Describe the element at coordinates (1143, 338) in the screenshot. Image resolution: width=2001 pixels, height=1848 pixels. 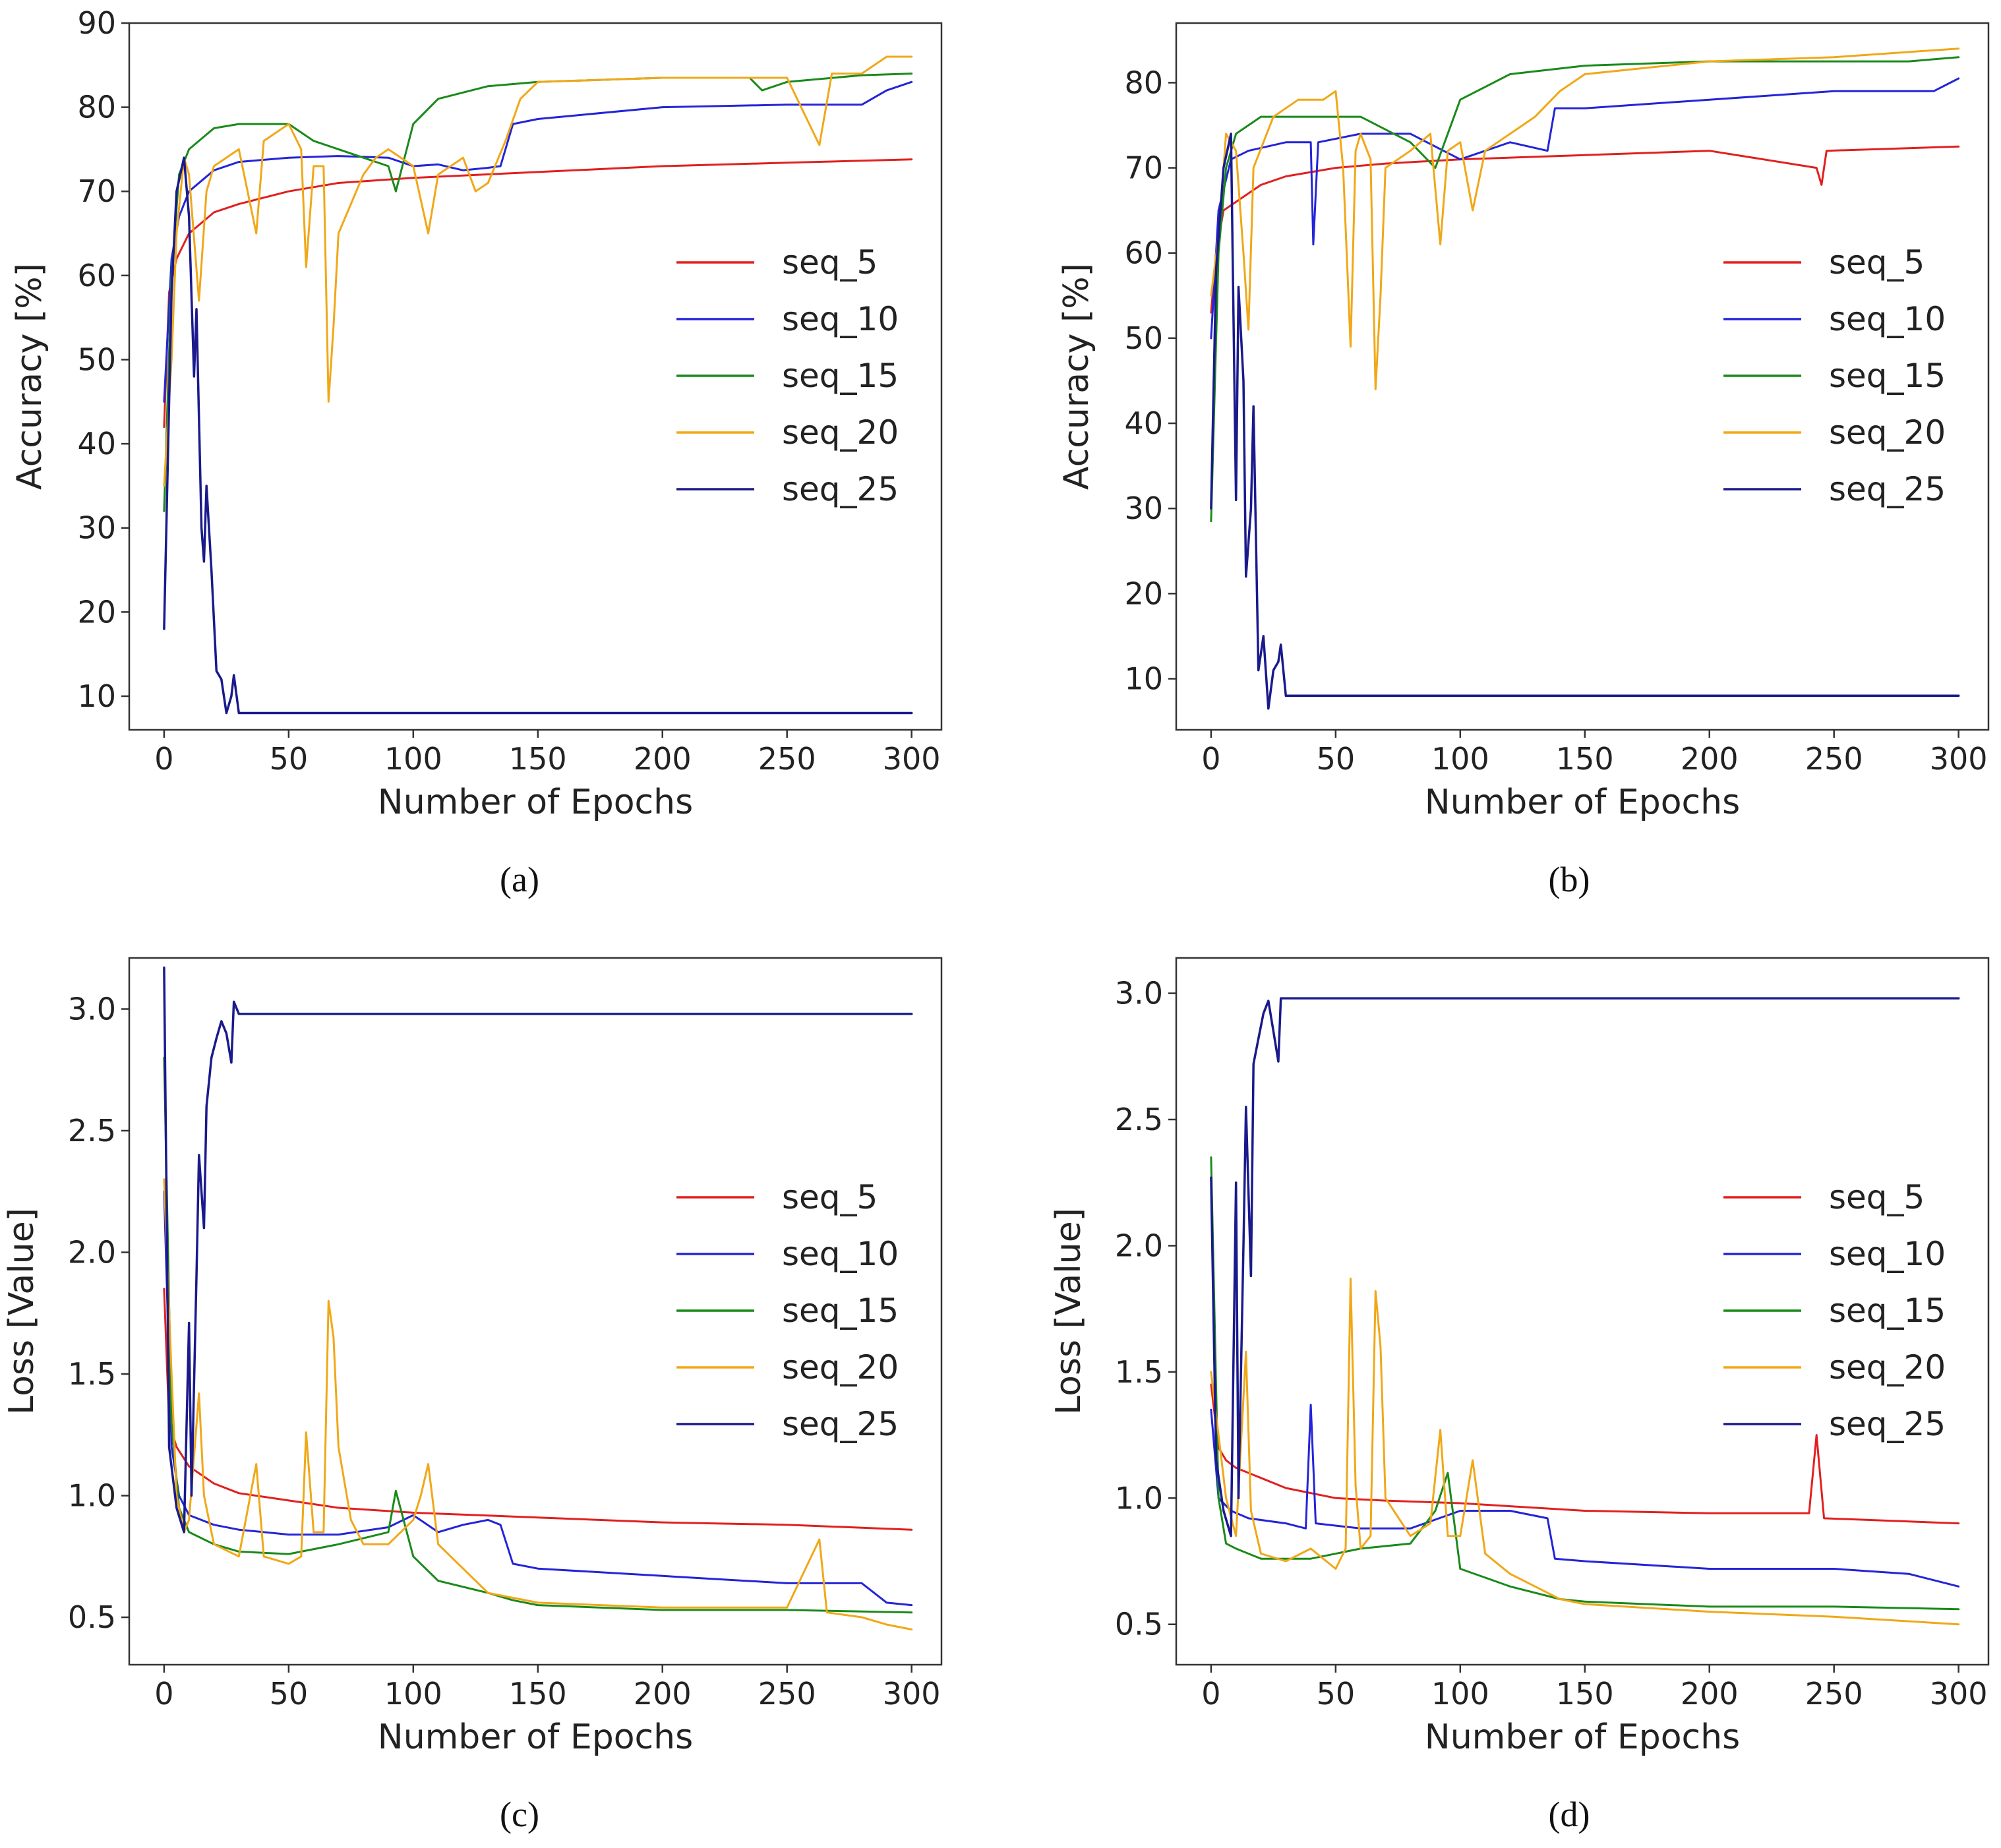
I see `y-tick-label: 50` at that location.